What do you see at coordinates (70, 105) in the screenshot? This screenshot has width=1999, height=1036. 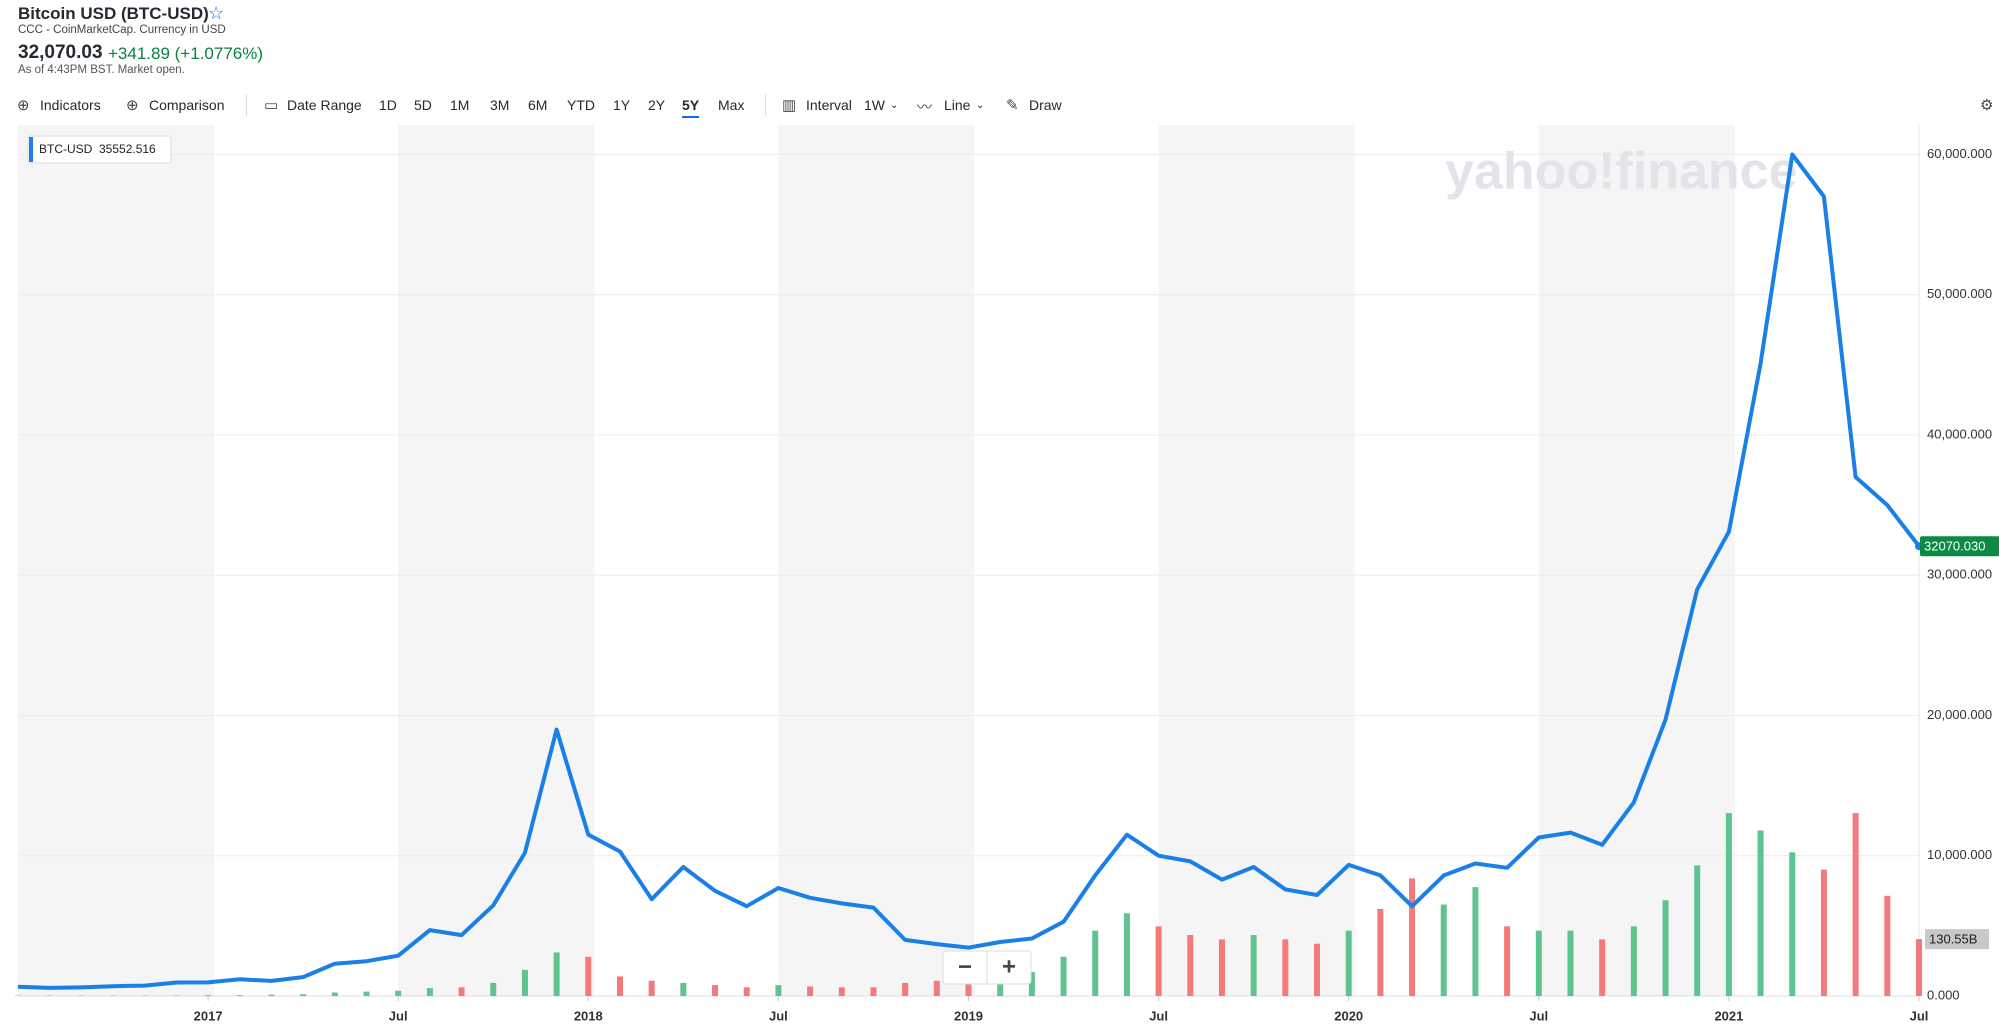 I see `indicators-button: Indicators` at bounding box center [70, 105].